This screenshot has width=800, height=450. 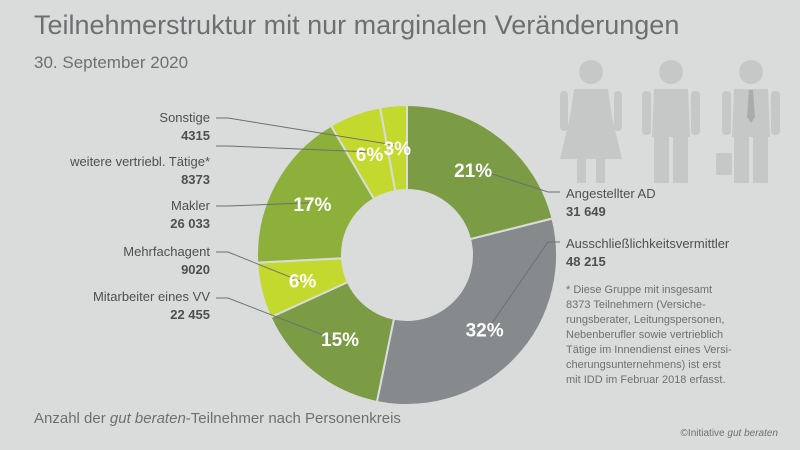 I want to click on category-value: 26 033, so click(x=190, y=223).